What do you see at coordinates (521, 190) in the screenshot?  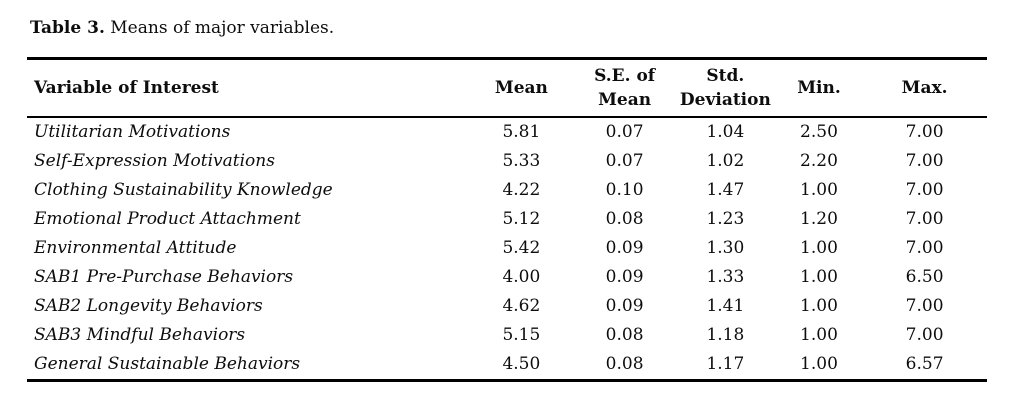 I see `value-cell-mean: 4.22` at bounding box center [521, 190].